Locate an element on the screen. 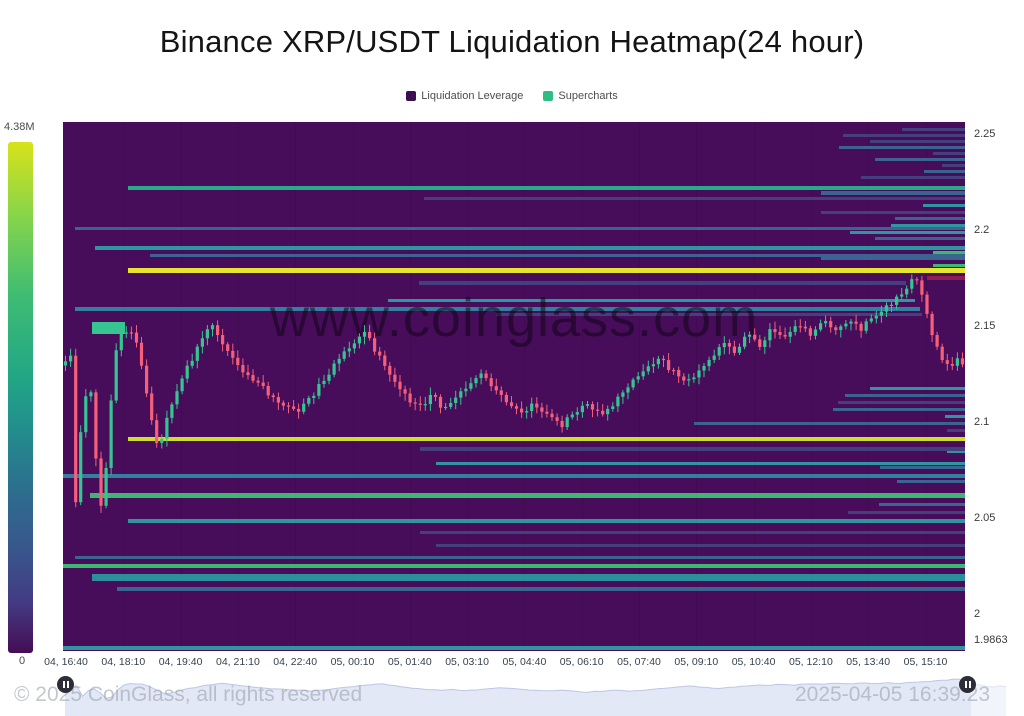  x-axis-label: 05, 04:40 is located at coordinates (524, 662).